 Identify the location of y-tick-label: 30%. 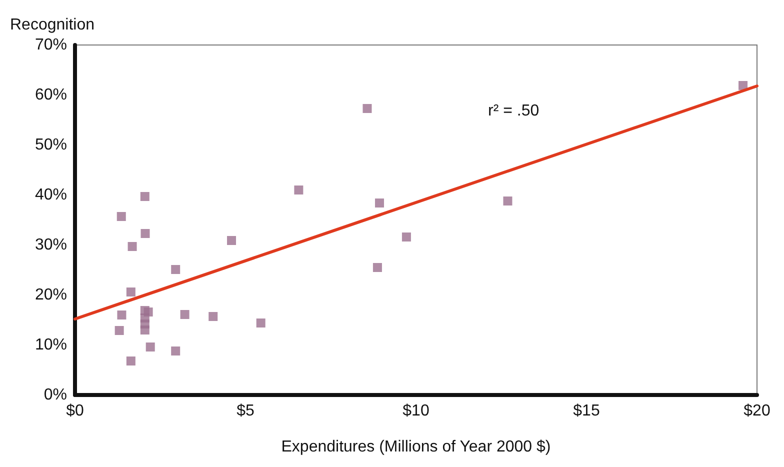
(50, 245).